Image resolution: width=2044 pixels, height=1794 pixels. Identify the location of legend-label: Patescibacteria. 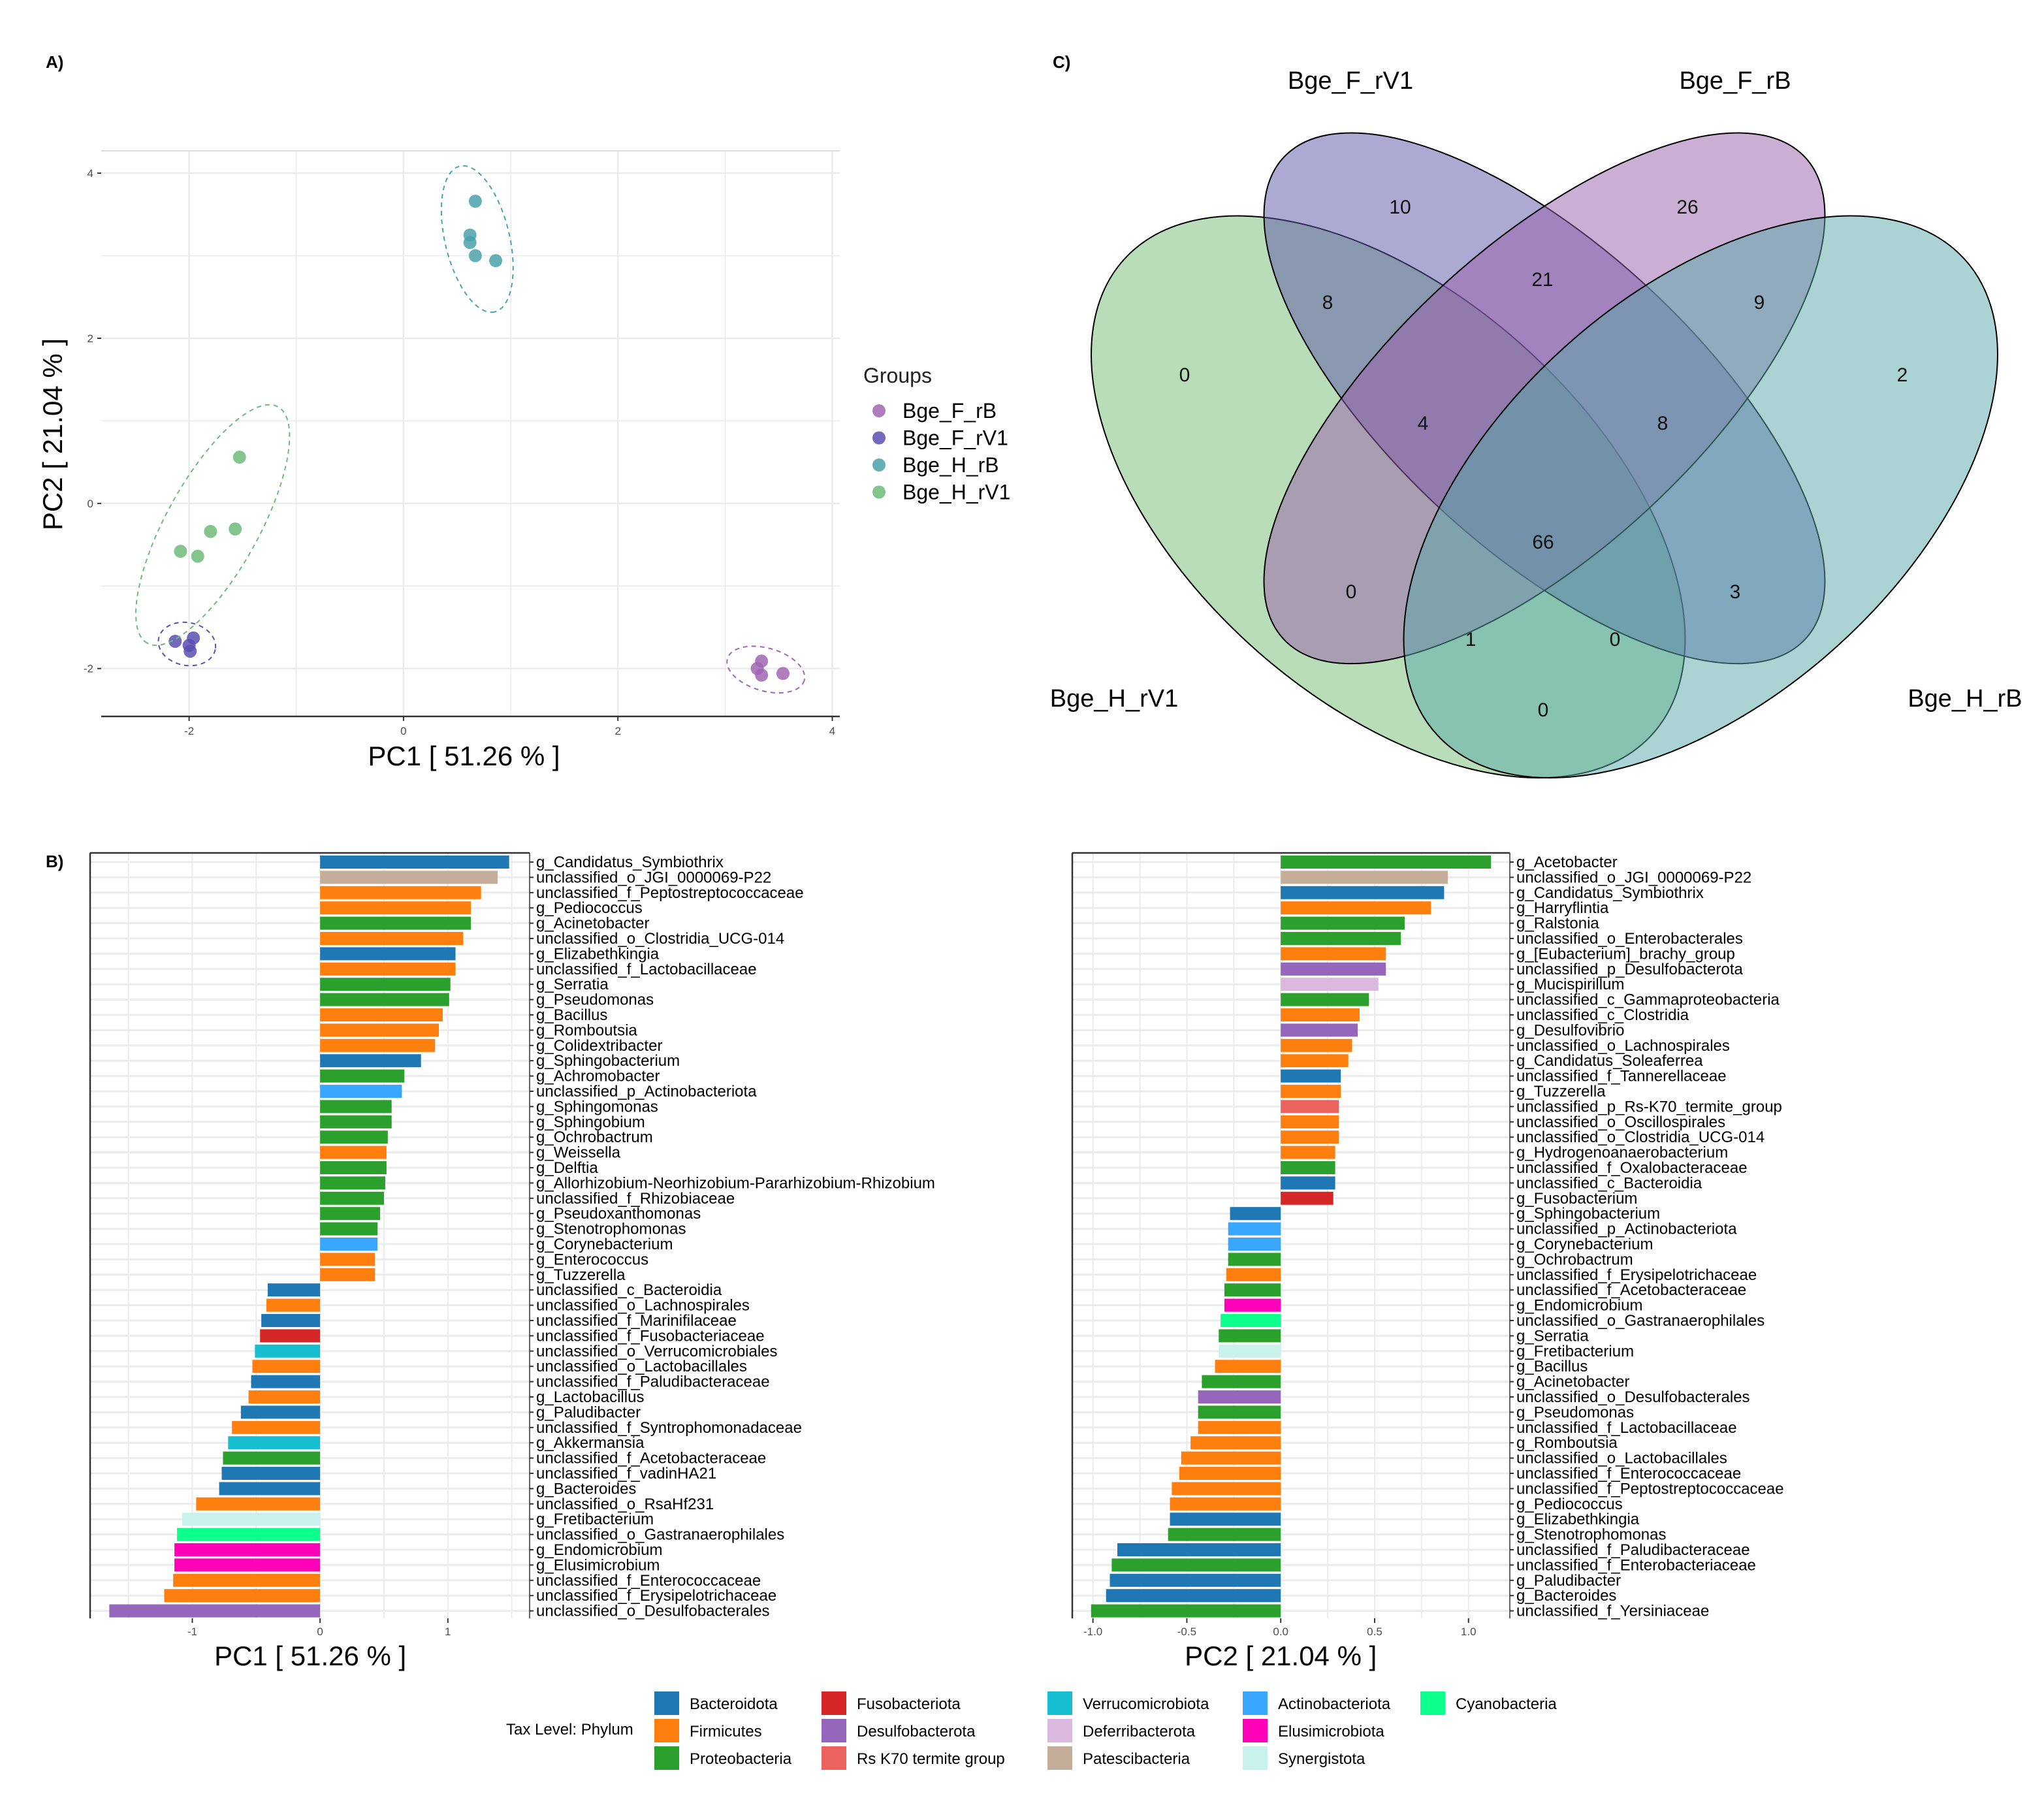
(1136, 1759).